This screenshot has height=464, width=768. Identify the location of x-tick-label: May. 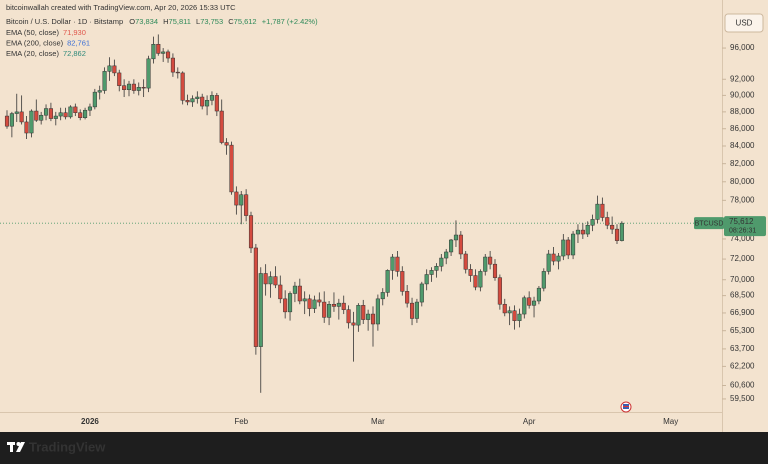
(670, 421).